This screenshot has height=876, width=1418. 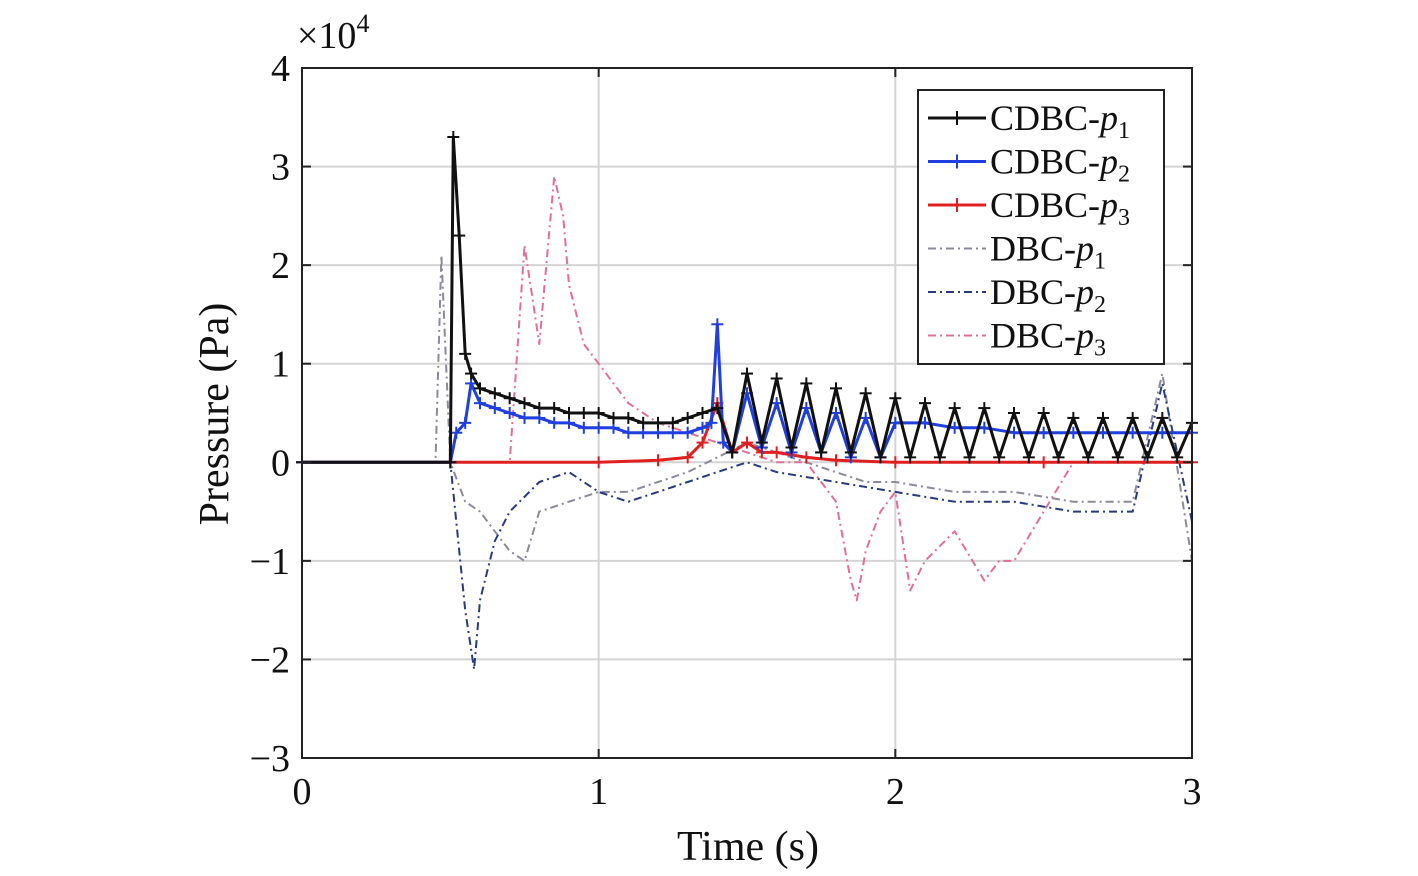 I want to click on legend-label: DBC-p1, so click(x=1048, y=252).